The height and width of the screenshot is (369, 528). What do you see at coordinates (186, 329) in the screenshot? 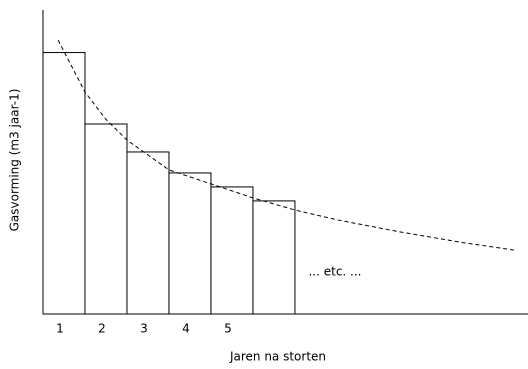
I see `x-tick-label: 4` at bounding box center [186, 329].